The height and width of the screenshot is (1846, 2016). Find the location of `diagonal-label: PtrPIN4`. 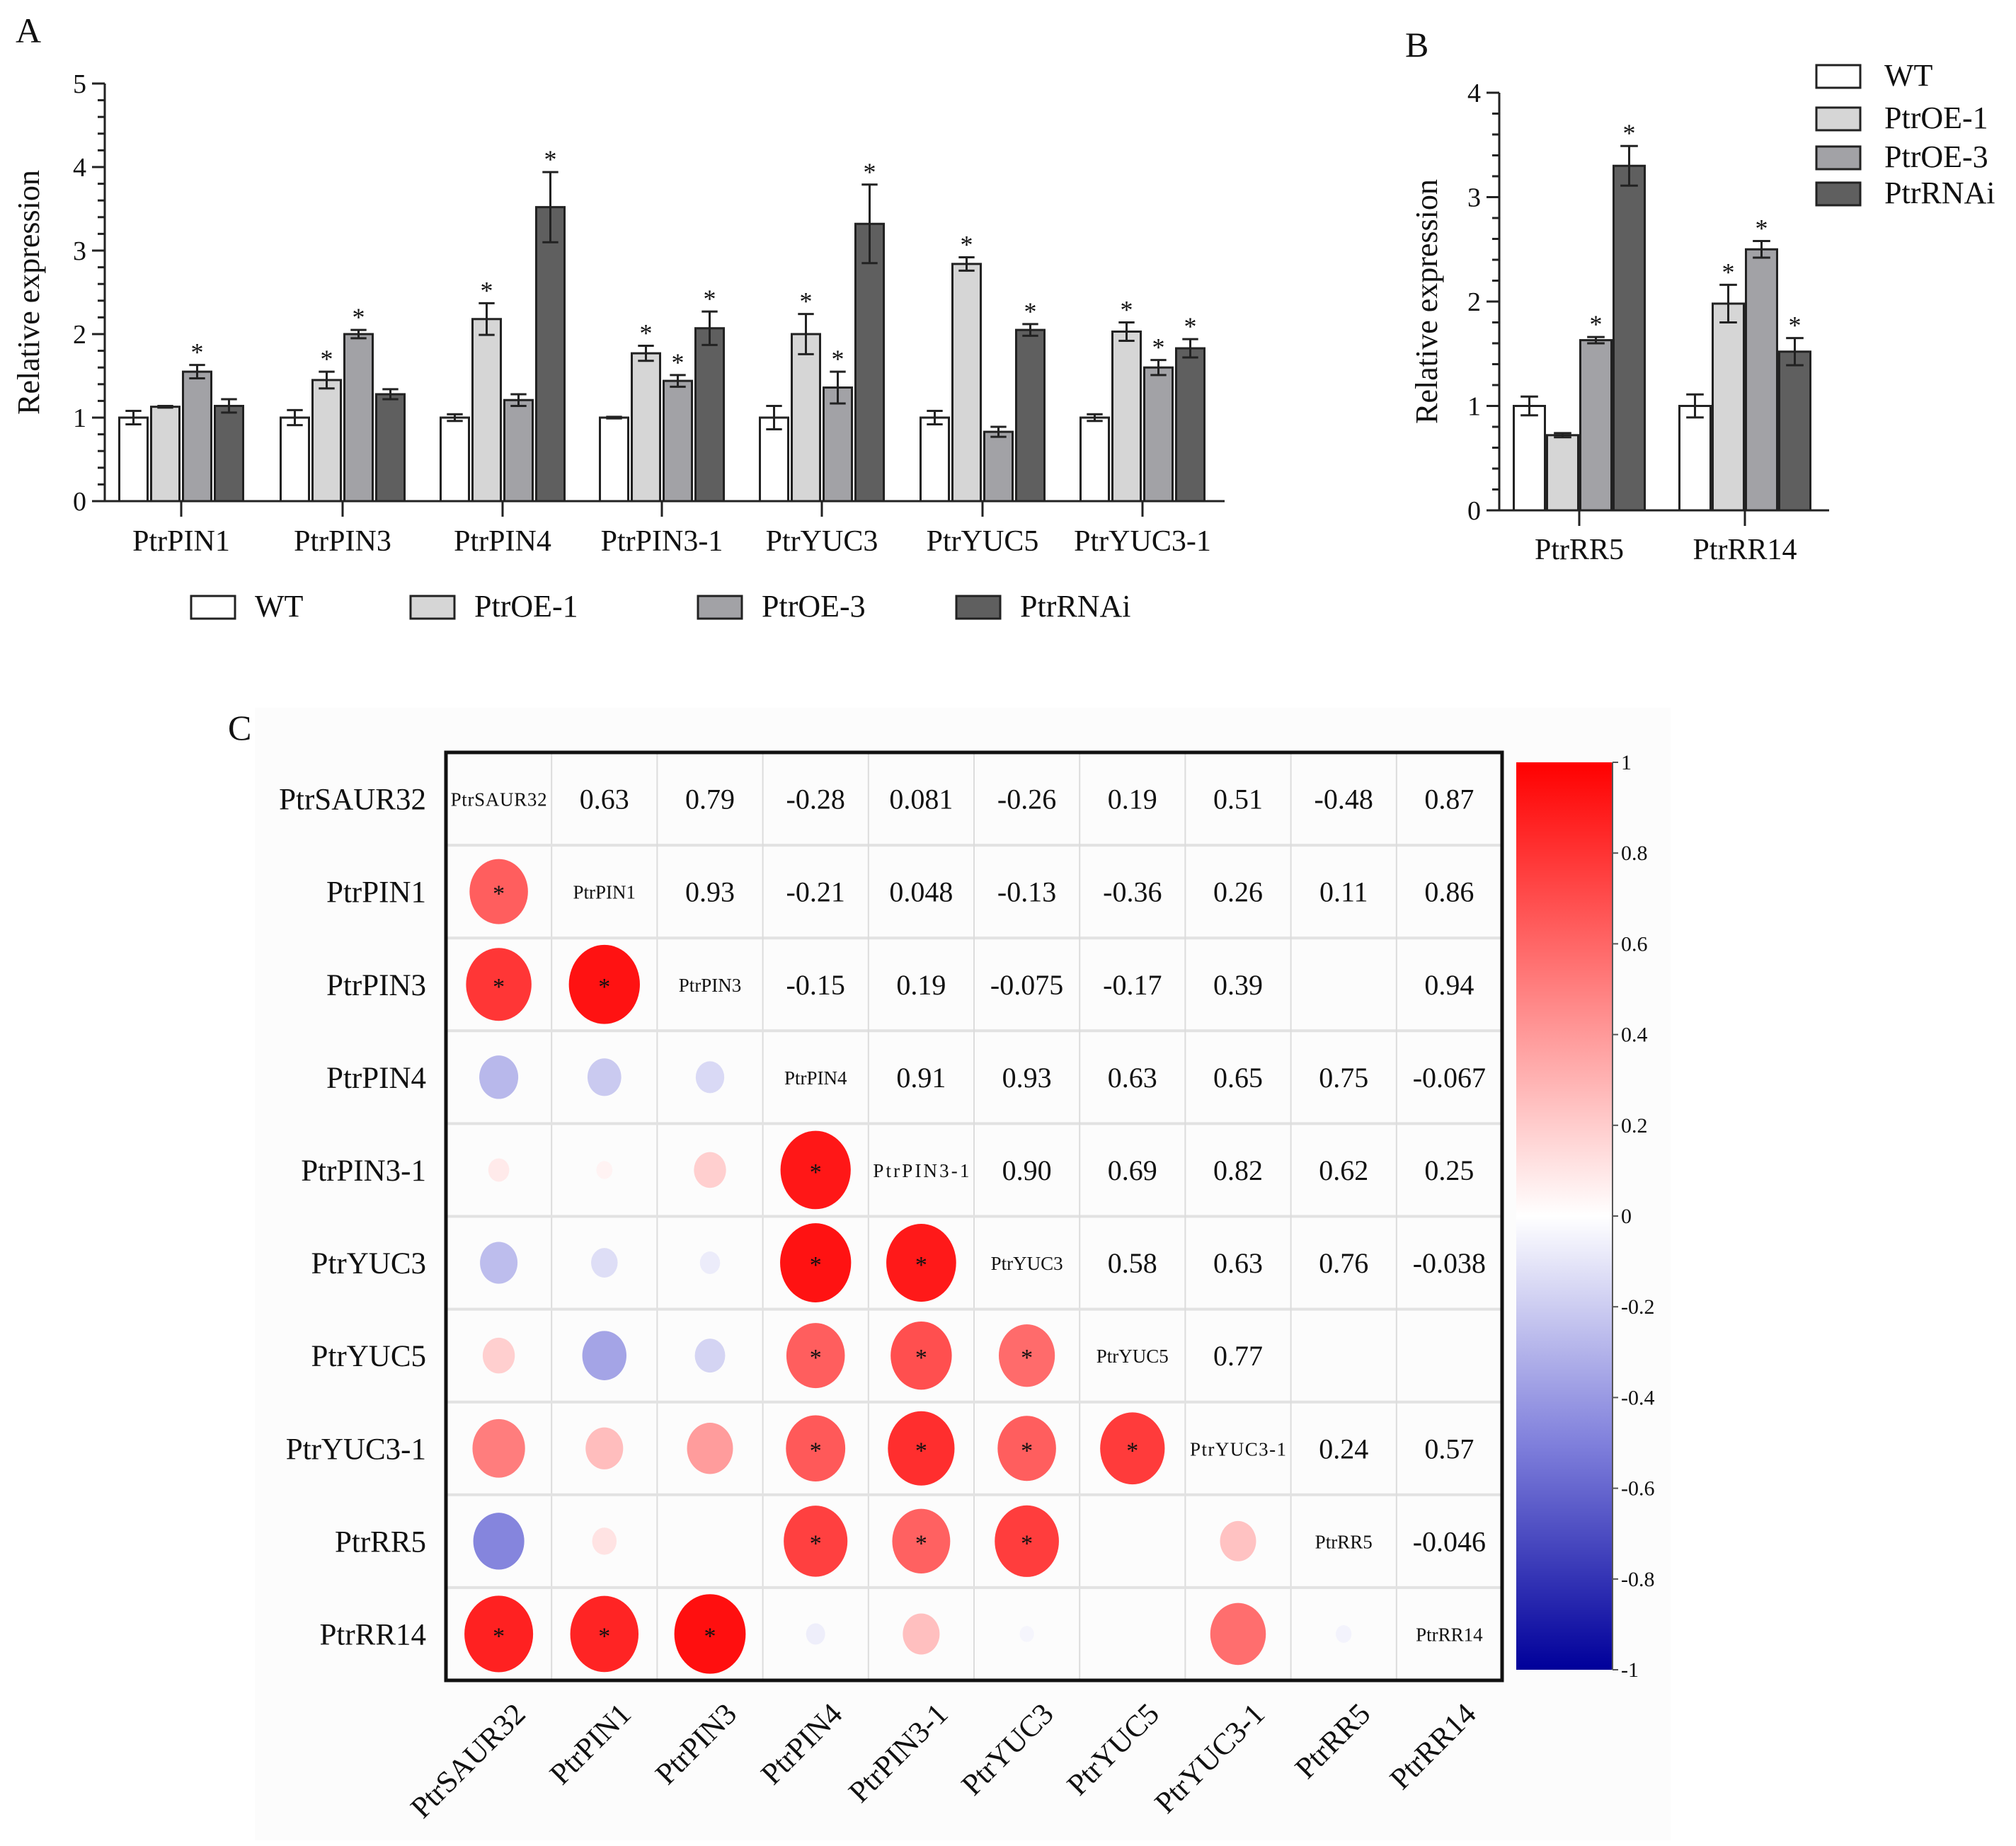

diagonal-label: PtrPIN4 is located at coordinates (815, 1078).